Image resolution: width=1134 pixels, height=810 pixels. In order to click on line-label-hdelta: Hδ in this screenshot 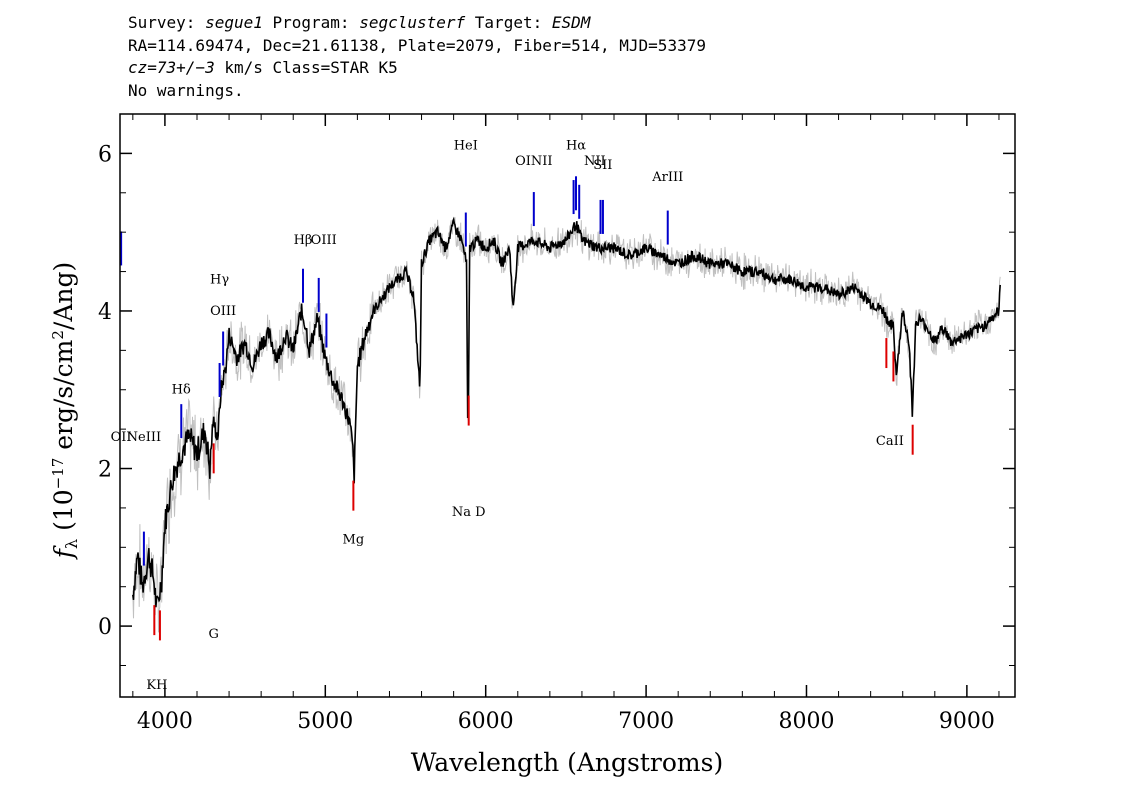, I will do `click(181, 390)`.